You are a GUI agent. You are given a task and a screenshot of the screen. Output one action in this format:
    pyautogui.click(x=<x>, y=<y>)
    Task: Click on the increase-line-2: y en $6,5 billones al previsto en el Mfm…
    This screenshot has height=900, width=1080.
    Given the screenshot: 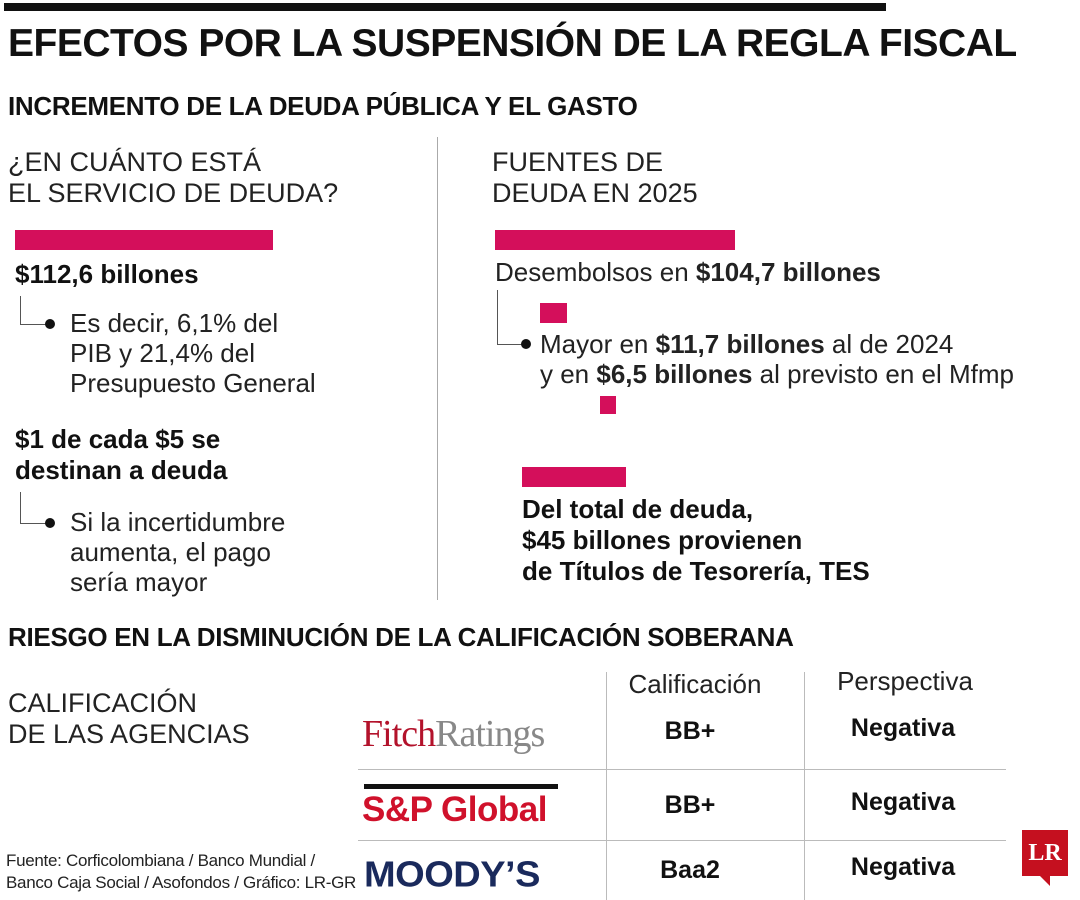 What is the action you would take?
    pyautogui.click(x=777, y=374)
    